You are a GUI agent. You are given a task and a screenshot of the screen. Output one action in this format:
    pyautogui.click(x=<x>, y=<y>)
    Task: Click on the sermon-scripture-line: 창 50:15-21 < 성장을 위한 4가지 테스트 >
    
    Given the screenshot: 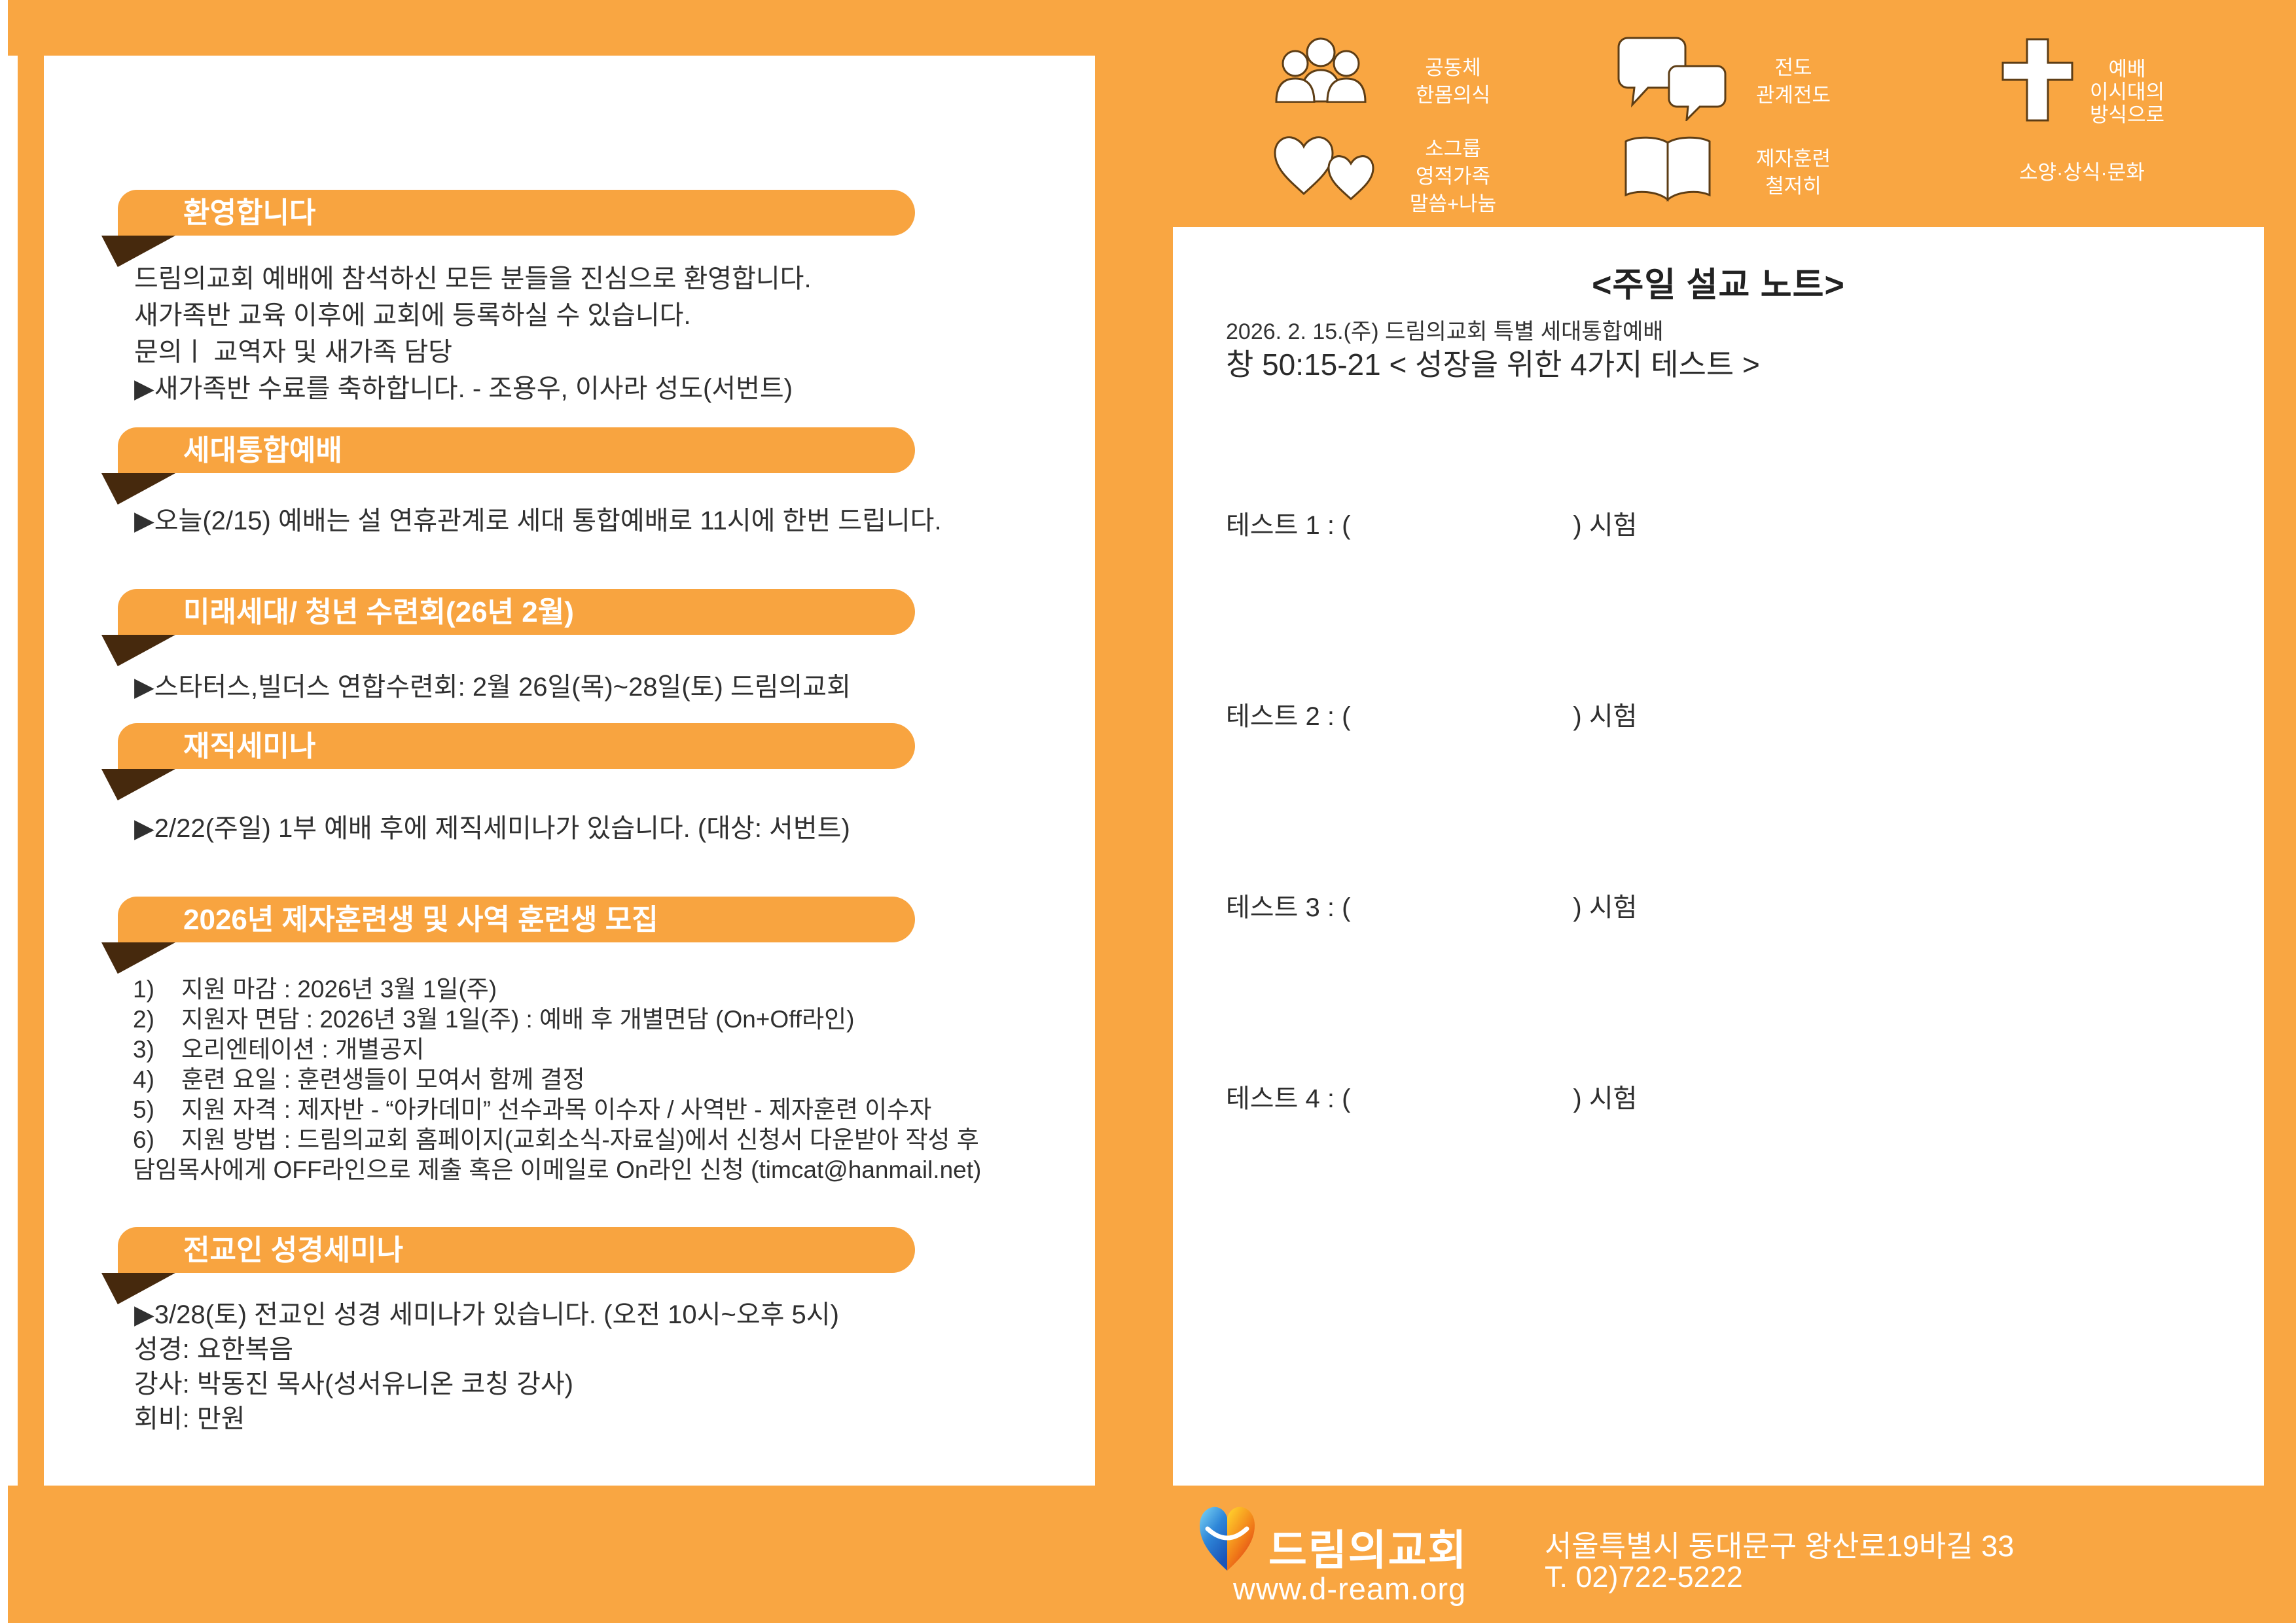 What is the action you would take?
    pyautogui.click(x=1493, y=365)
    